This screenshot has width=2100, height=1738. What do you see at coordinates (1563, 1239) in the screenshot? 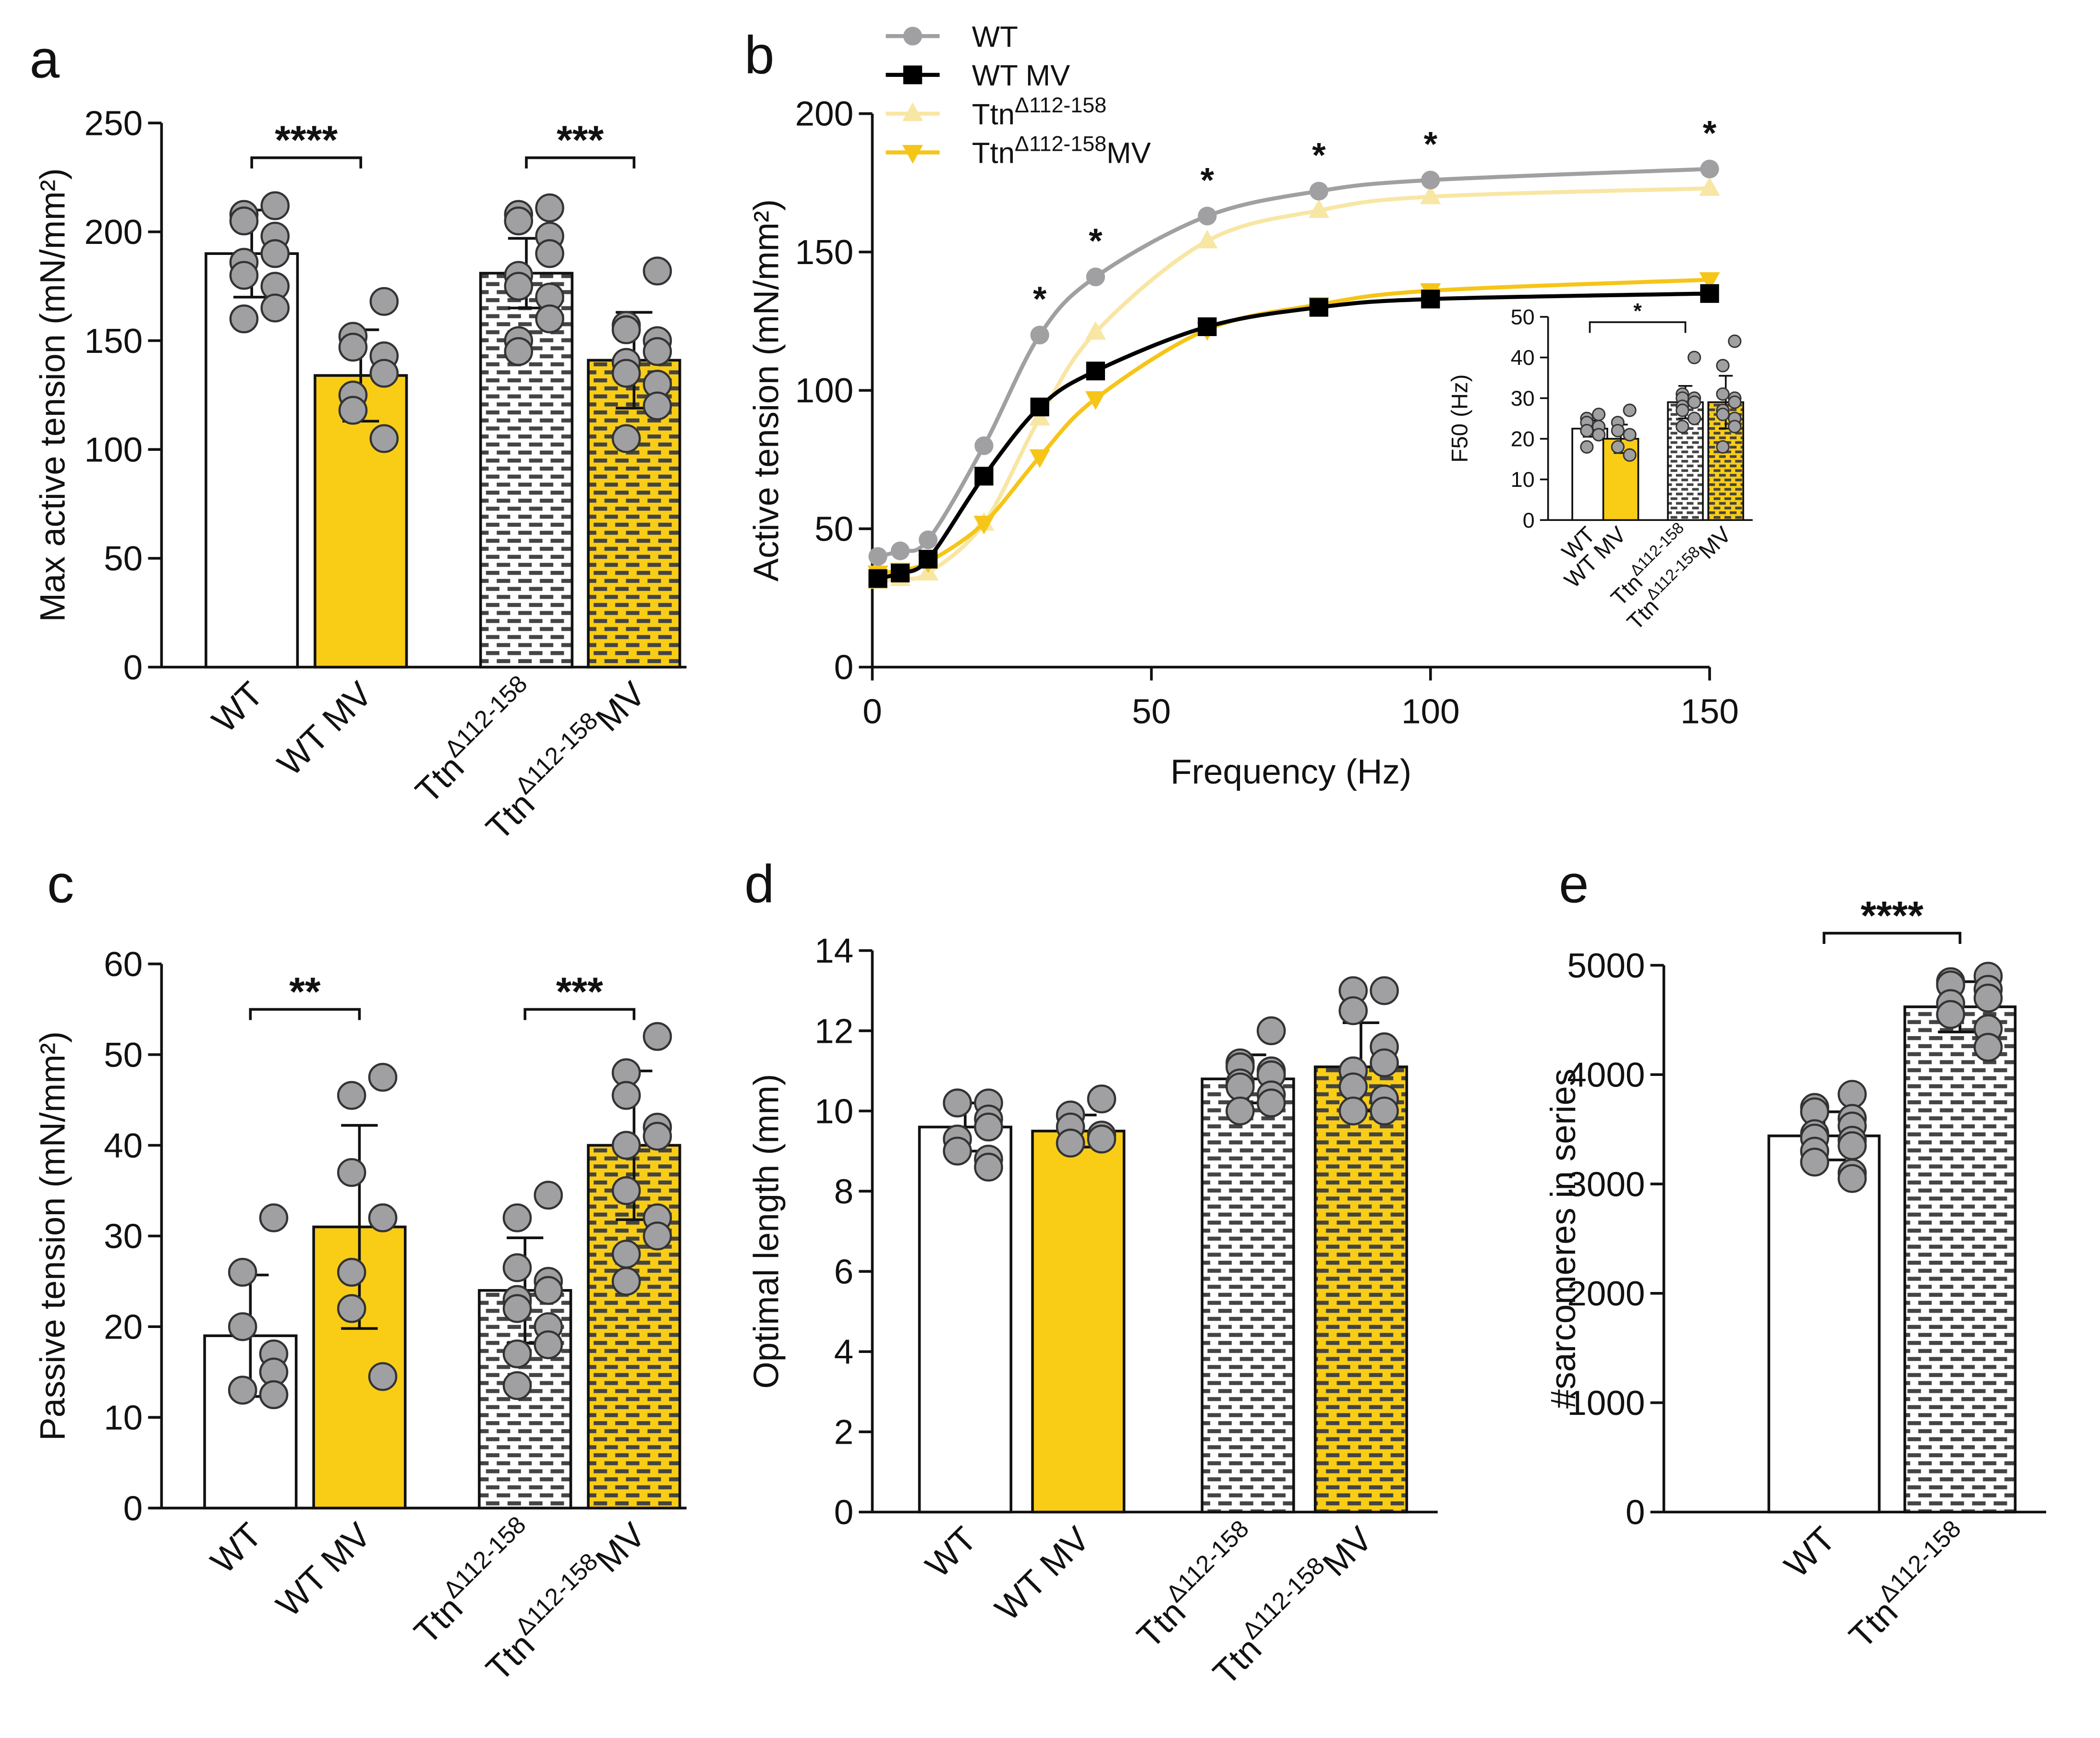
I see `y-axis-label: #sarcomeres in series` at bounding box center [1563, 1239].